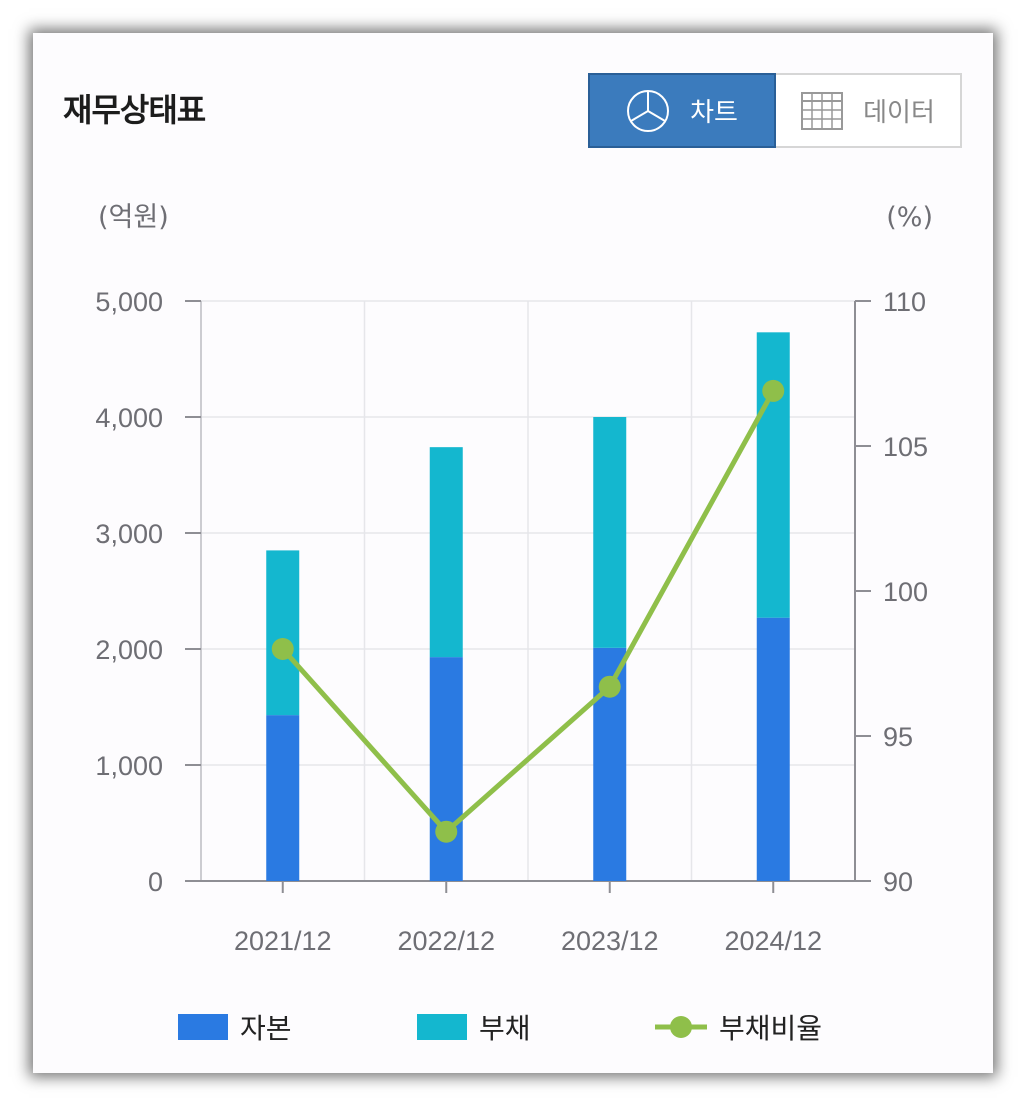 This screenshot has width=1026, height=1105. Describe the element at coordinates (898, 737) in the screenshot. I see `right-tick-label: 95` at that location.